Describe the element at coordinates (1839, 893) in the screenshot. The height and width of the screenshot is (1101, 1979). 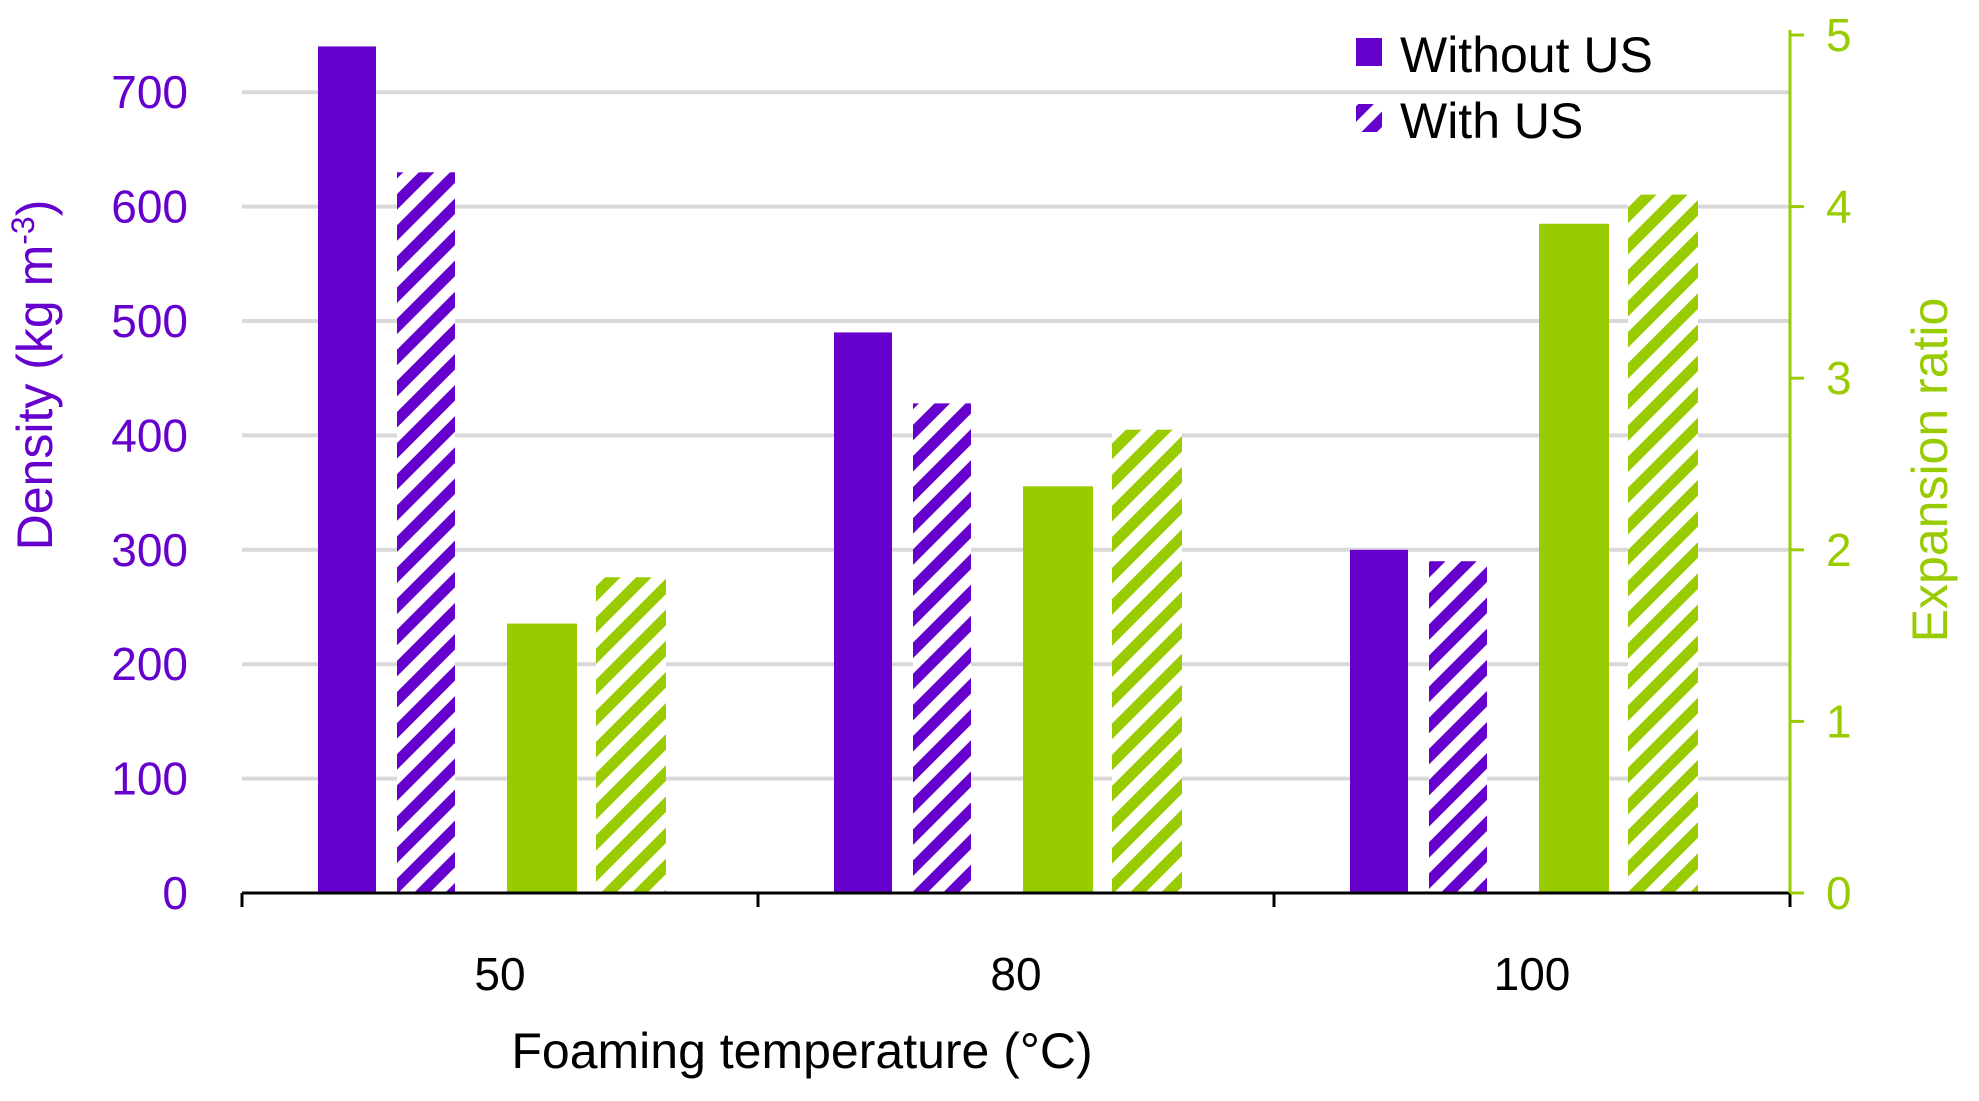
I see `y-right-tick-label-0: 0` at that location.